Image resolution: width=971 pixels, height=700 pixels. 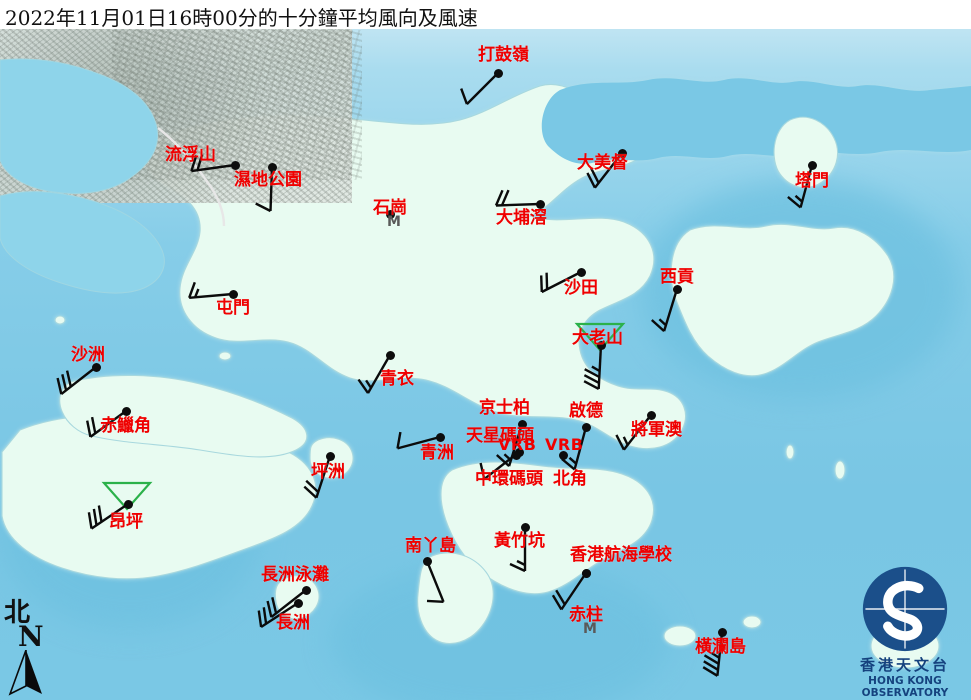 I want to click on hko-emblem-icon, so click(x=905, y=609).